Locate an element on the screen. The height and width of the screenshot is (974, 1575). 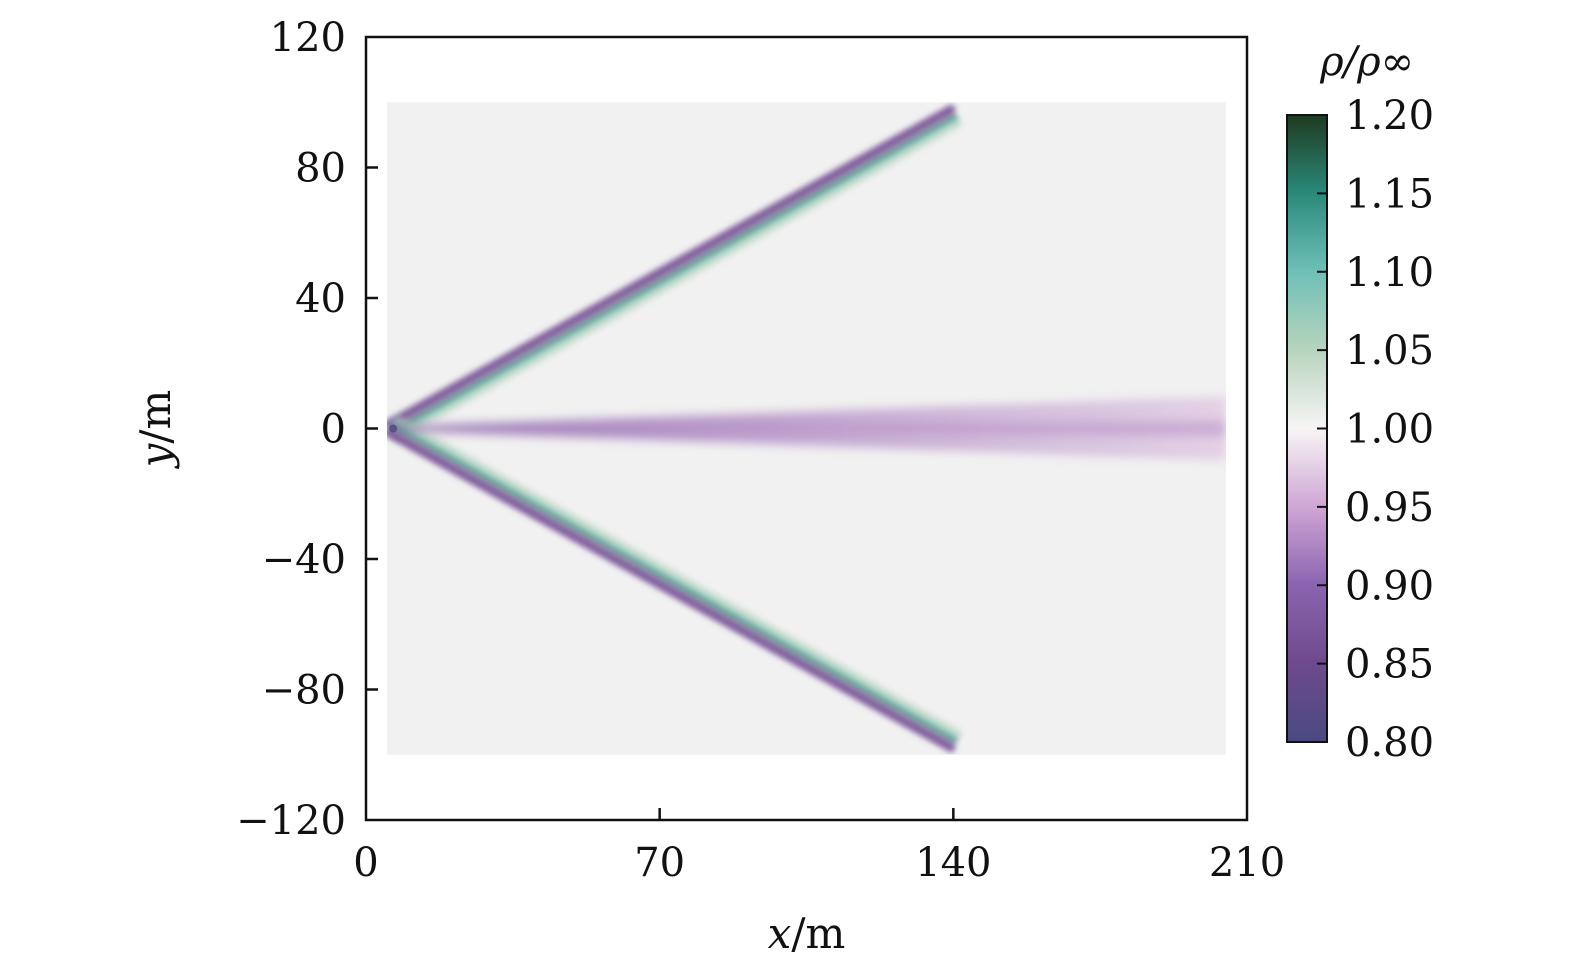
shock-upper is located at coordinates (674, 273).